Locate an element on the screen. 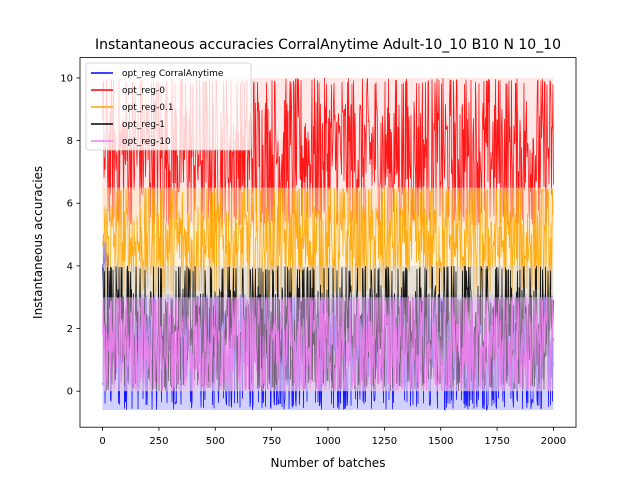 The width and height of the screenshot is (640, 484). legend-label: opt_reg CorralAnytime is located at coordinates (173, 74).